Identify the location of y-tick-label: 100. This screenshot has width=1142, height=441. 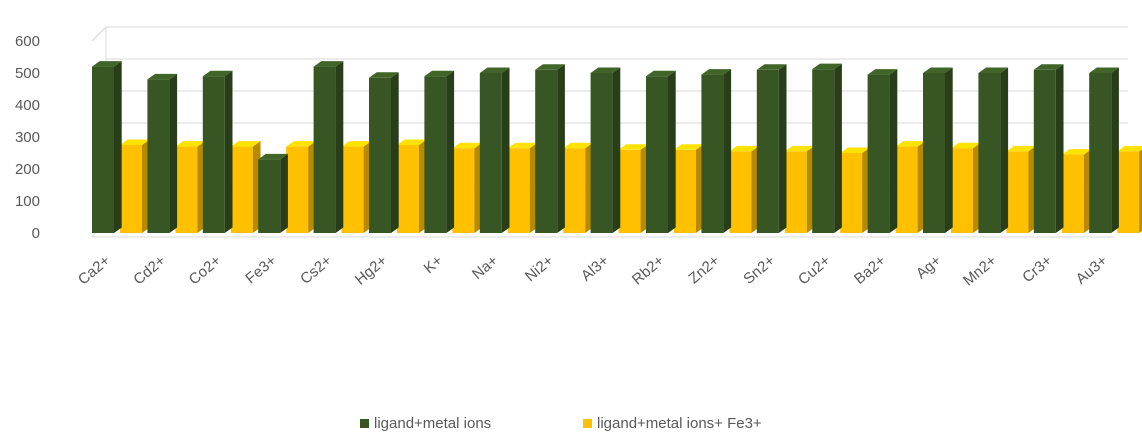
(27, 201).